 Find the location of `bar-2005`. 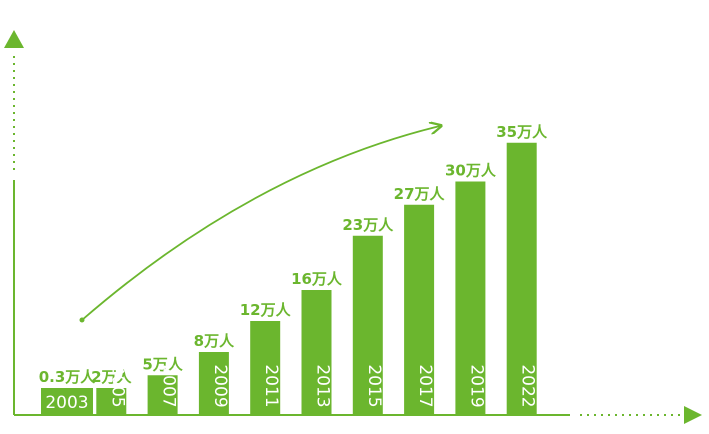

bar-2005 is located at coordinates (111, 401).